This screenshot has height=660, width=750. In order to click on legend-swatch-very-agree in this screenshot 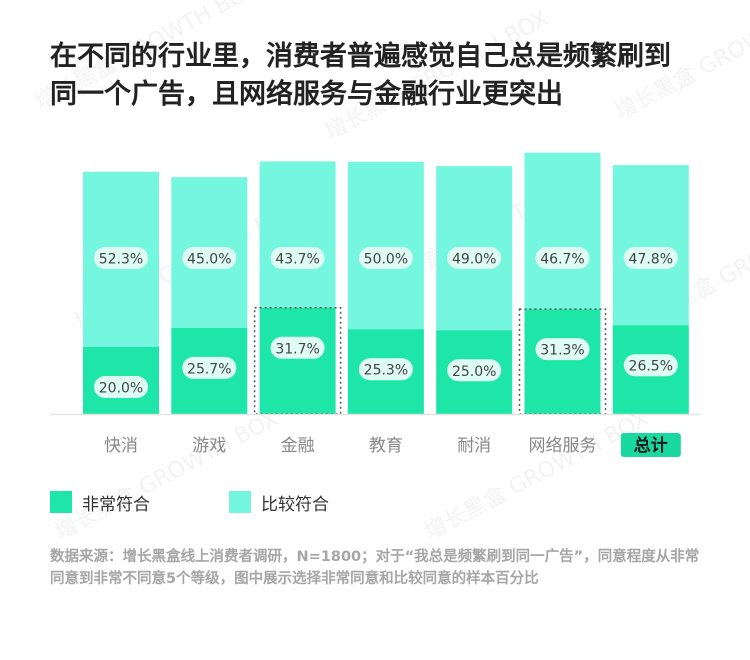, I will do `click(61, 502)`.